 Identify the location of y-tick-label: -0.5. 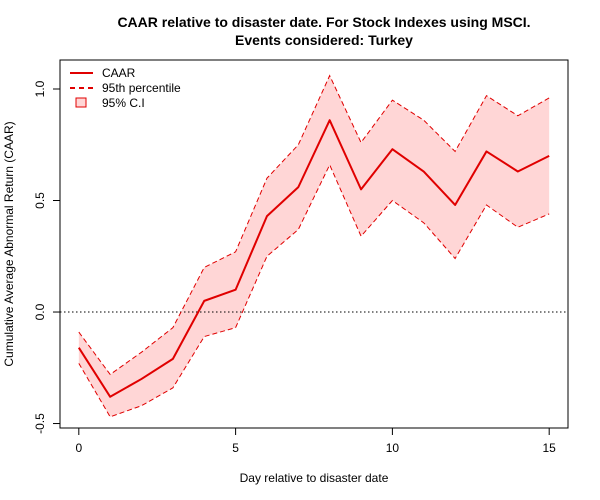
(40, 423).